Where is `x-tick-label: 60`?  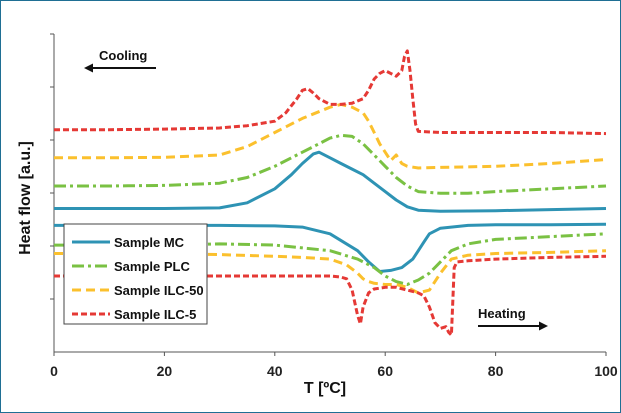 x-tick-label: 60 is located at coordinates (385, 371).